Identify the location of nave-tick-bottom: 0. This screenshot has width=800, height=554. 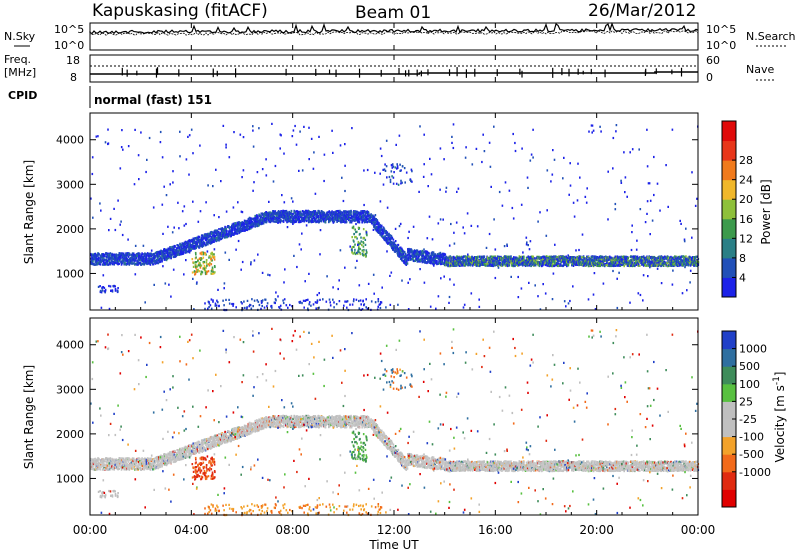
(709, 77).